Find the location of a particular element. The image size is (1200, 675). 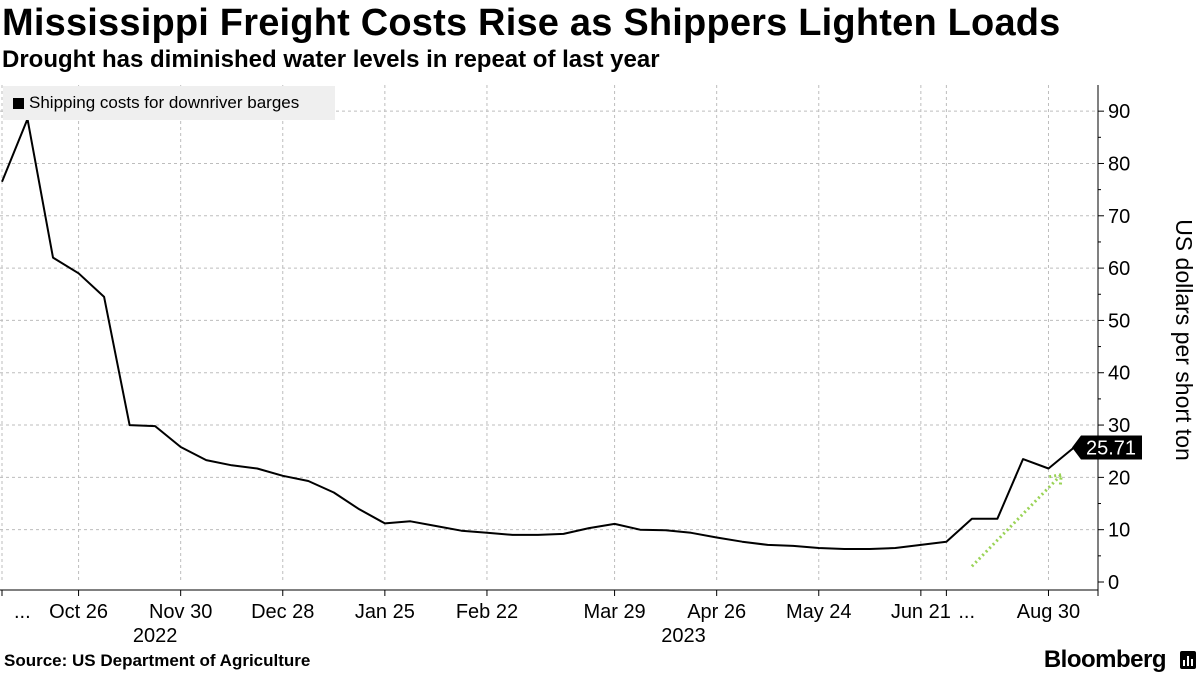

annotation-layer: 25.71 is located at coordinates (1056, 501).